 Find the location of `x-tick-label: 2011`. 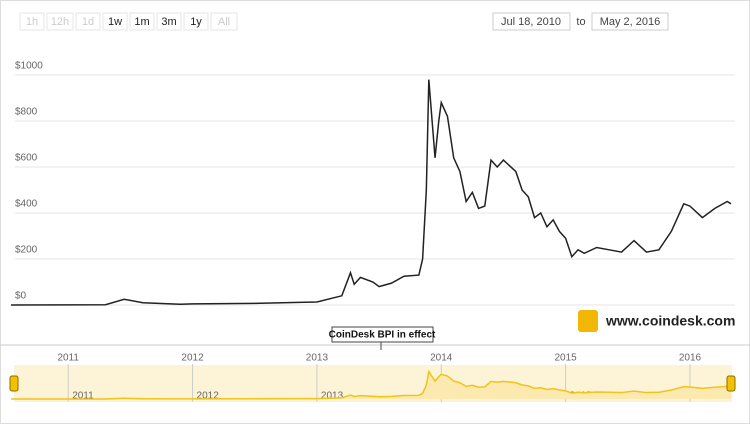

x-tick-label: 2011 is located at coordinates (68, 358).